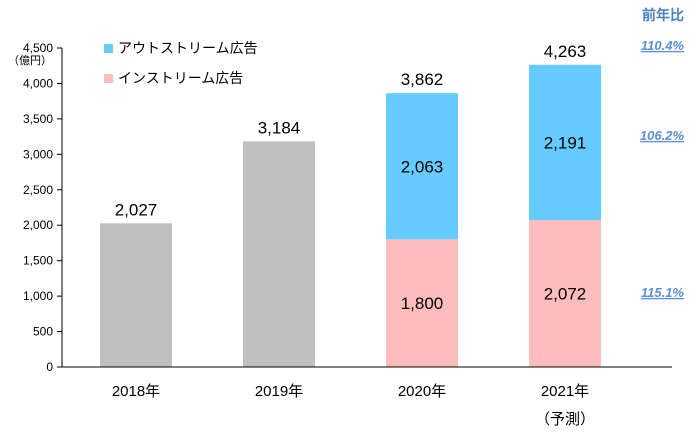  I want to click on x-tick-label: 2020年, so click(422, 391).